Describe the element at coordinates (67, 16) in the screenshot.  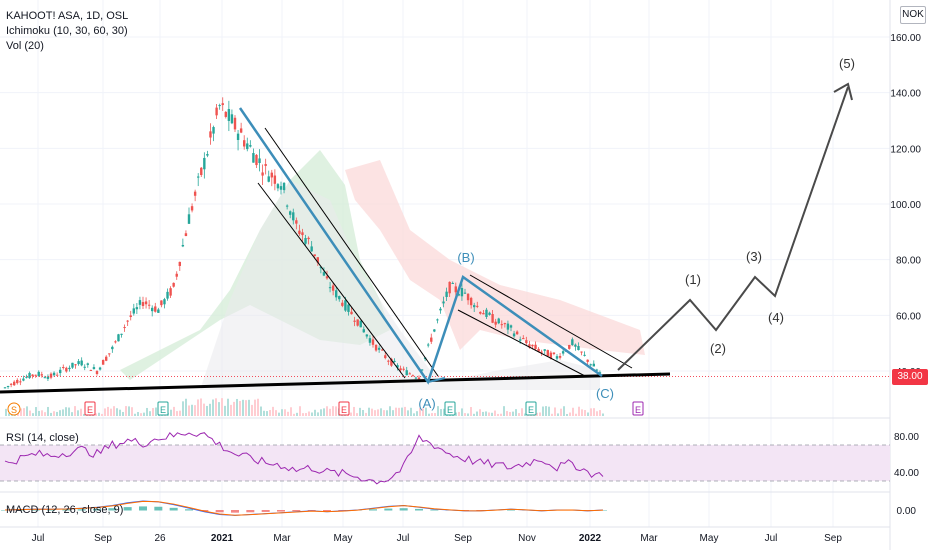
I see `symbol-legend: KAHOOT! ASA, 1D, OSL` at that location.